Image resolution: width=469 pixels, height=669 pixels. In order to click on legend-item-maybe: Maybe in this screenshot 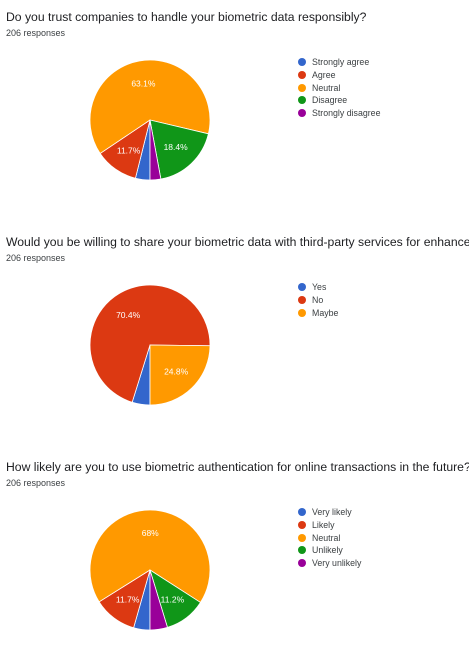, I will do `click(318, 312)`.